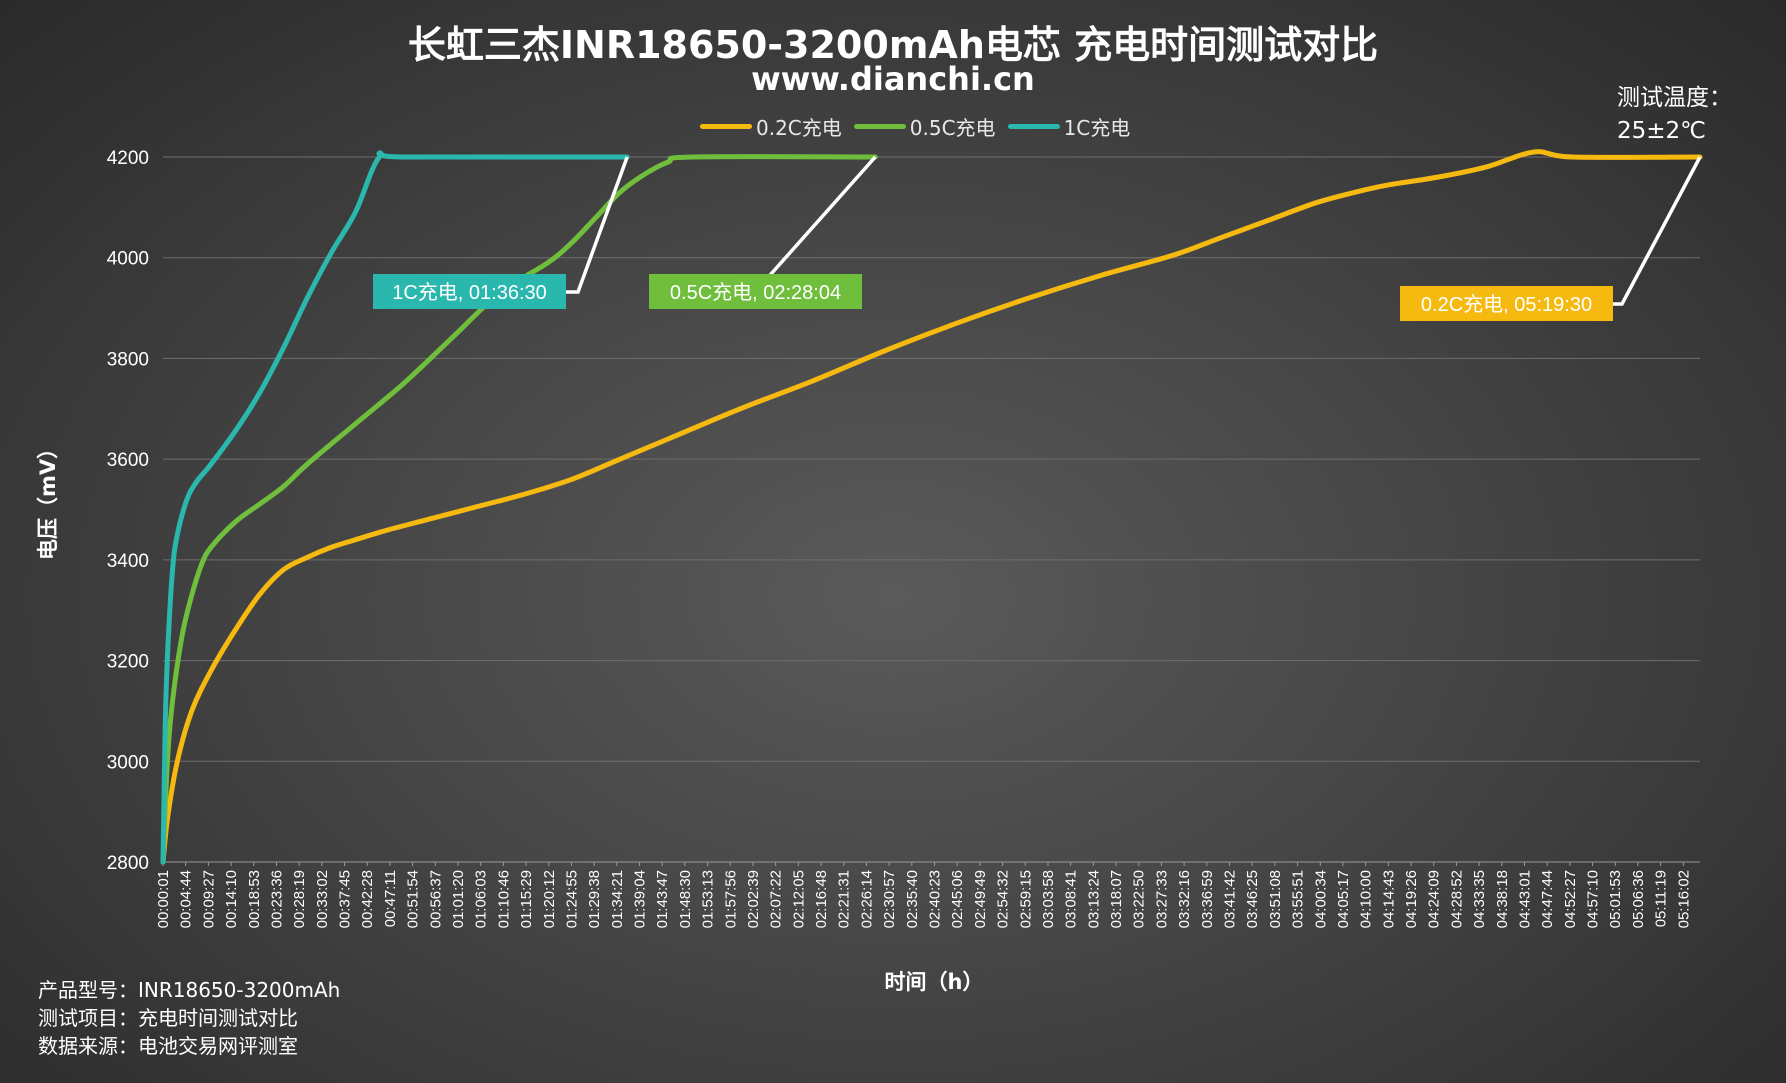 This screenshot has width=1786, height=1083. What do you see at coordinates (254, 899) in the screenshot?
I see `x-tick-label-4: 00:18:53` at bounding box center [254, 899].